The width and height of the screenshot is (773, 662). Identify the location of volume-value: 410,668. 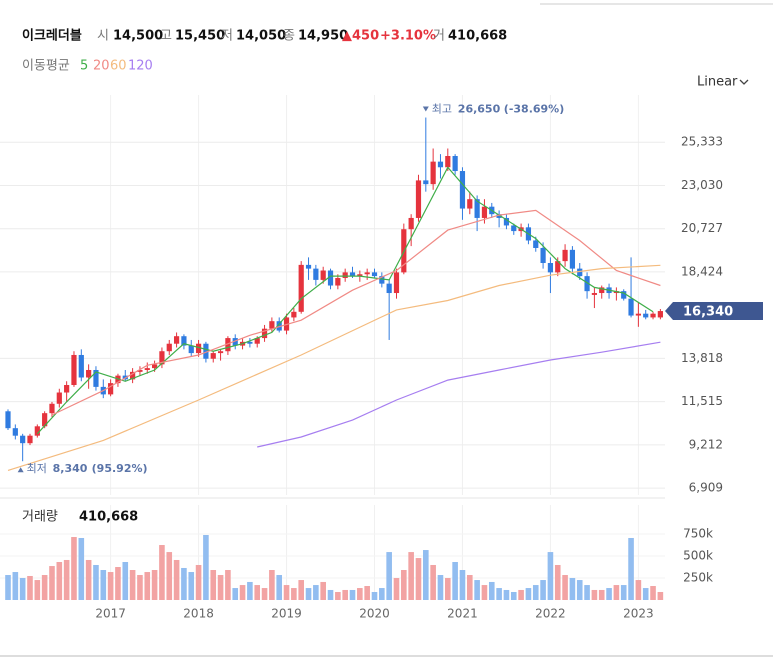
(108, 517).